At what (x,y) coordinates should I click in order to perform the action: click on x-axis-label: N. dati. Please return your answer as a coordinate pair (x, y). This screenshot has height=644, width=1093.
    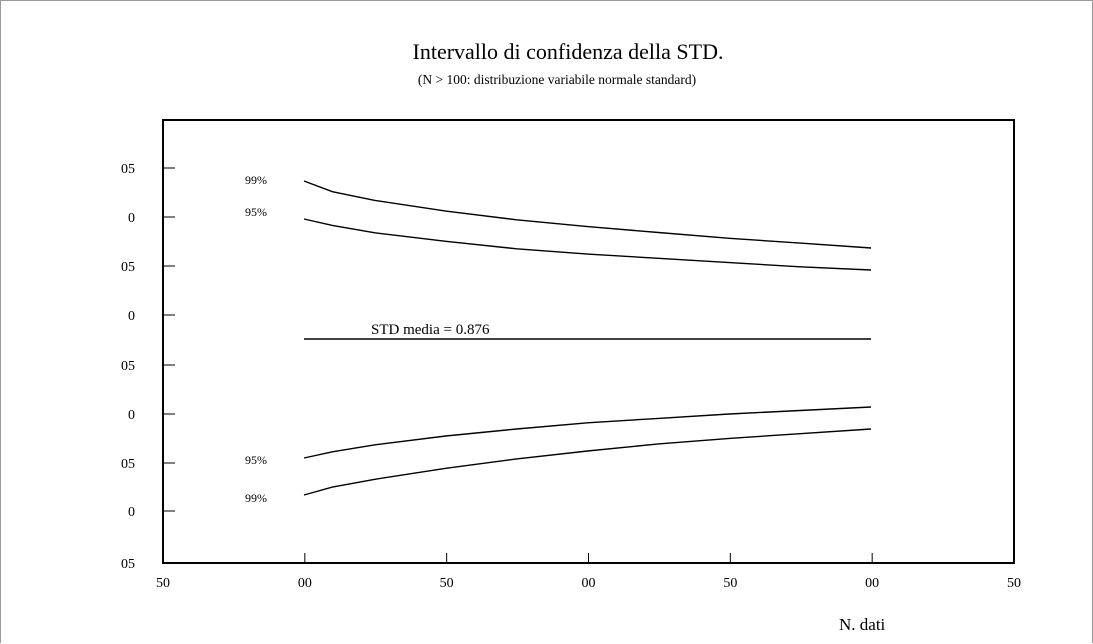
    Looking at the image, I should click on (862, 624).